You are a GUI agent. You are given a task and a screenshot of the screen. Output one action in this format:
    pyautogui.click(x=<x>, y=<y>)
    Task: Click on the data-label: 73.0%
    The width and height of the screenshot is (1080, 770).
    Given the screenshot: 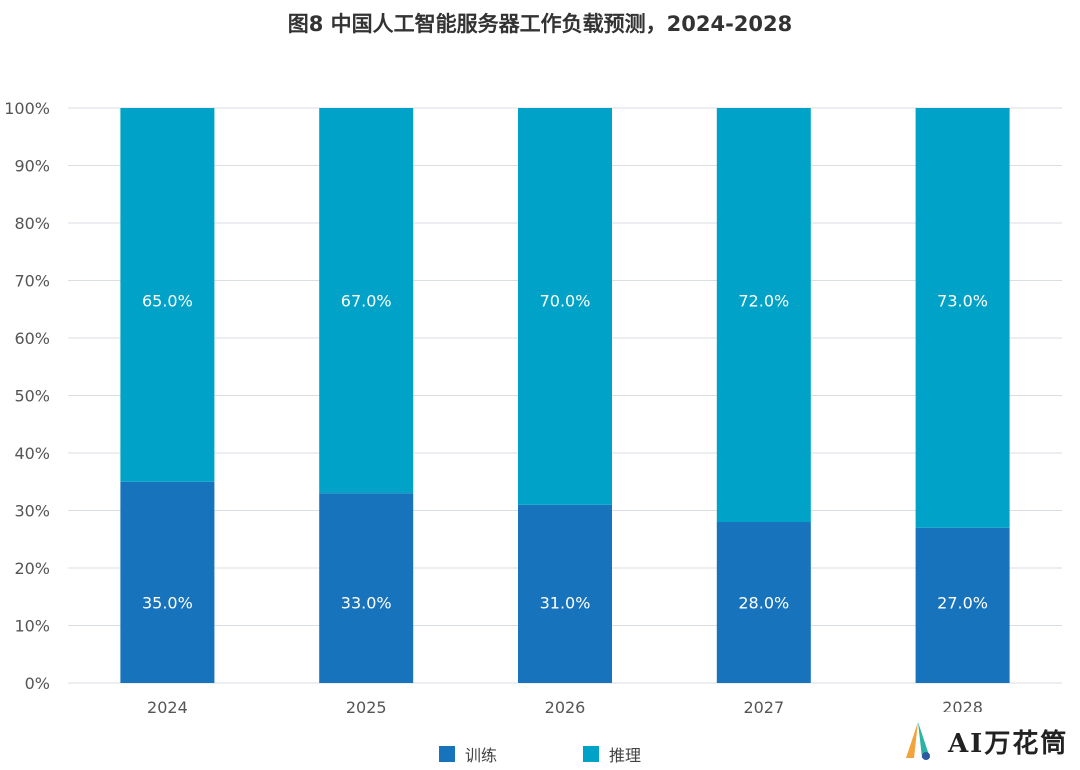 What is the action you would take?
    pyautogui.click(x=962, y=301)
    